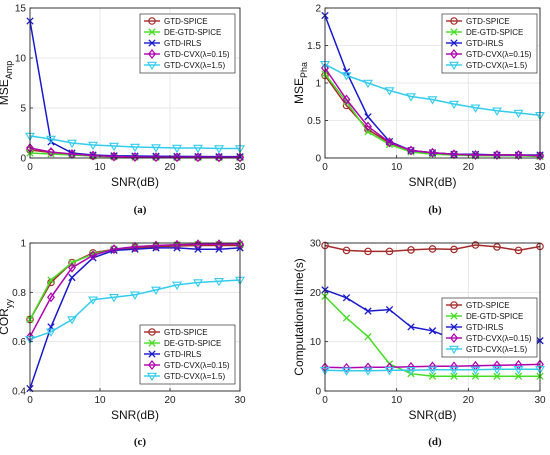 This screenshot has height=455, width=550. Describe the element at coordinates (23, 244) in the screenshot. I see `y-tick-label: 1` at that location.